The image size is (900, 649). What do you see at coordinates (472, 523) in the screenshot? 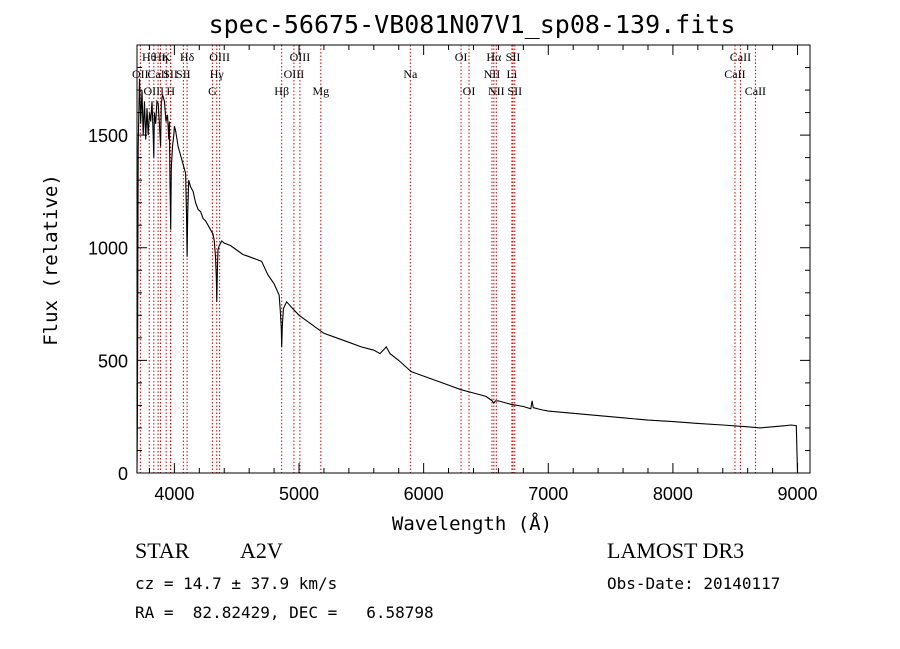
I see `x-axis-label: Wavelength (Å)` at bounding box center [472, 523].